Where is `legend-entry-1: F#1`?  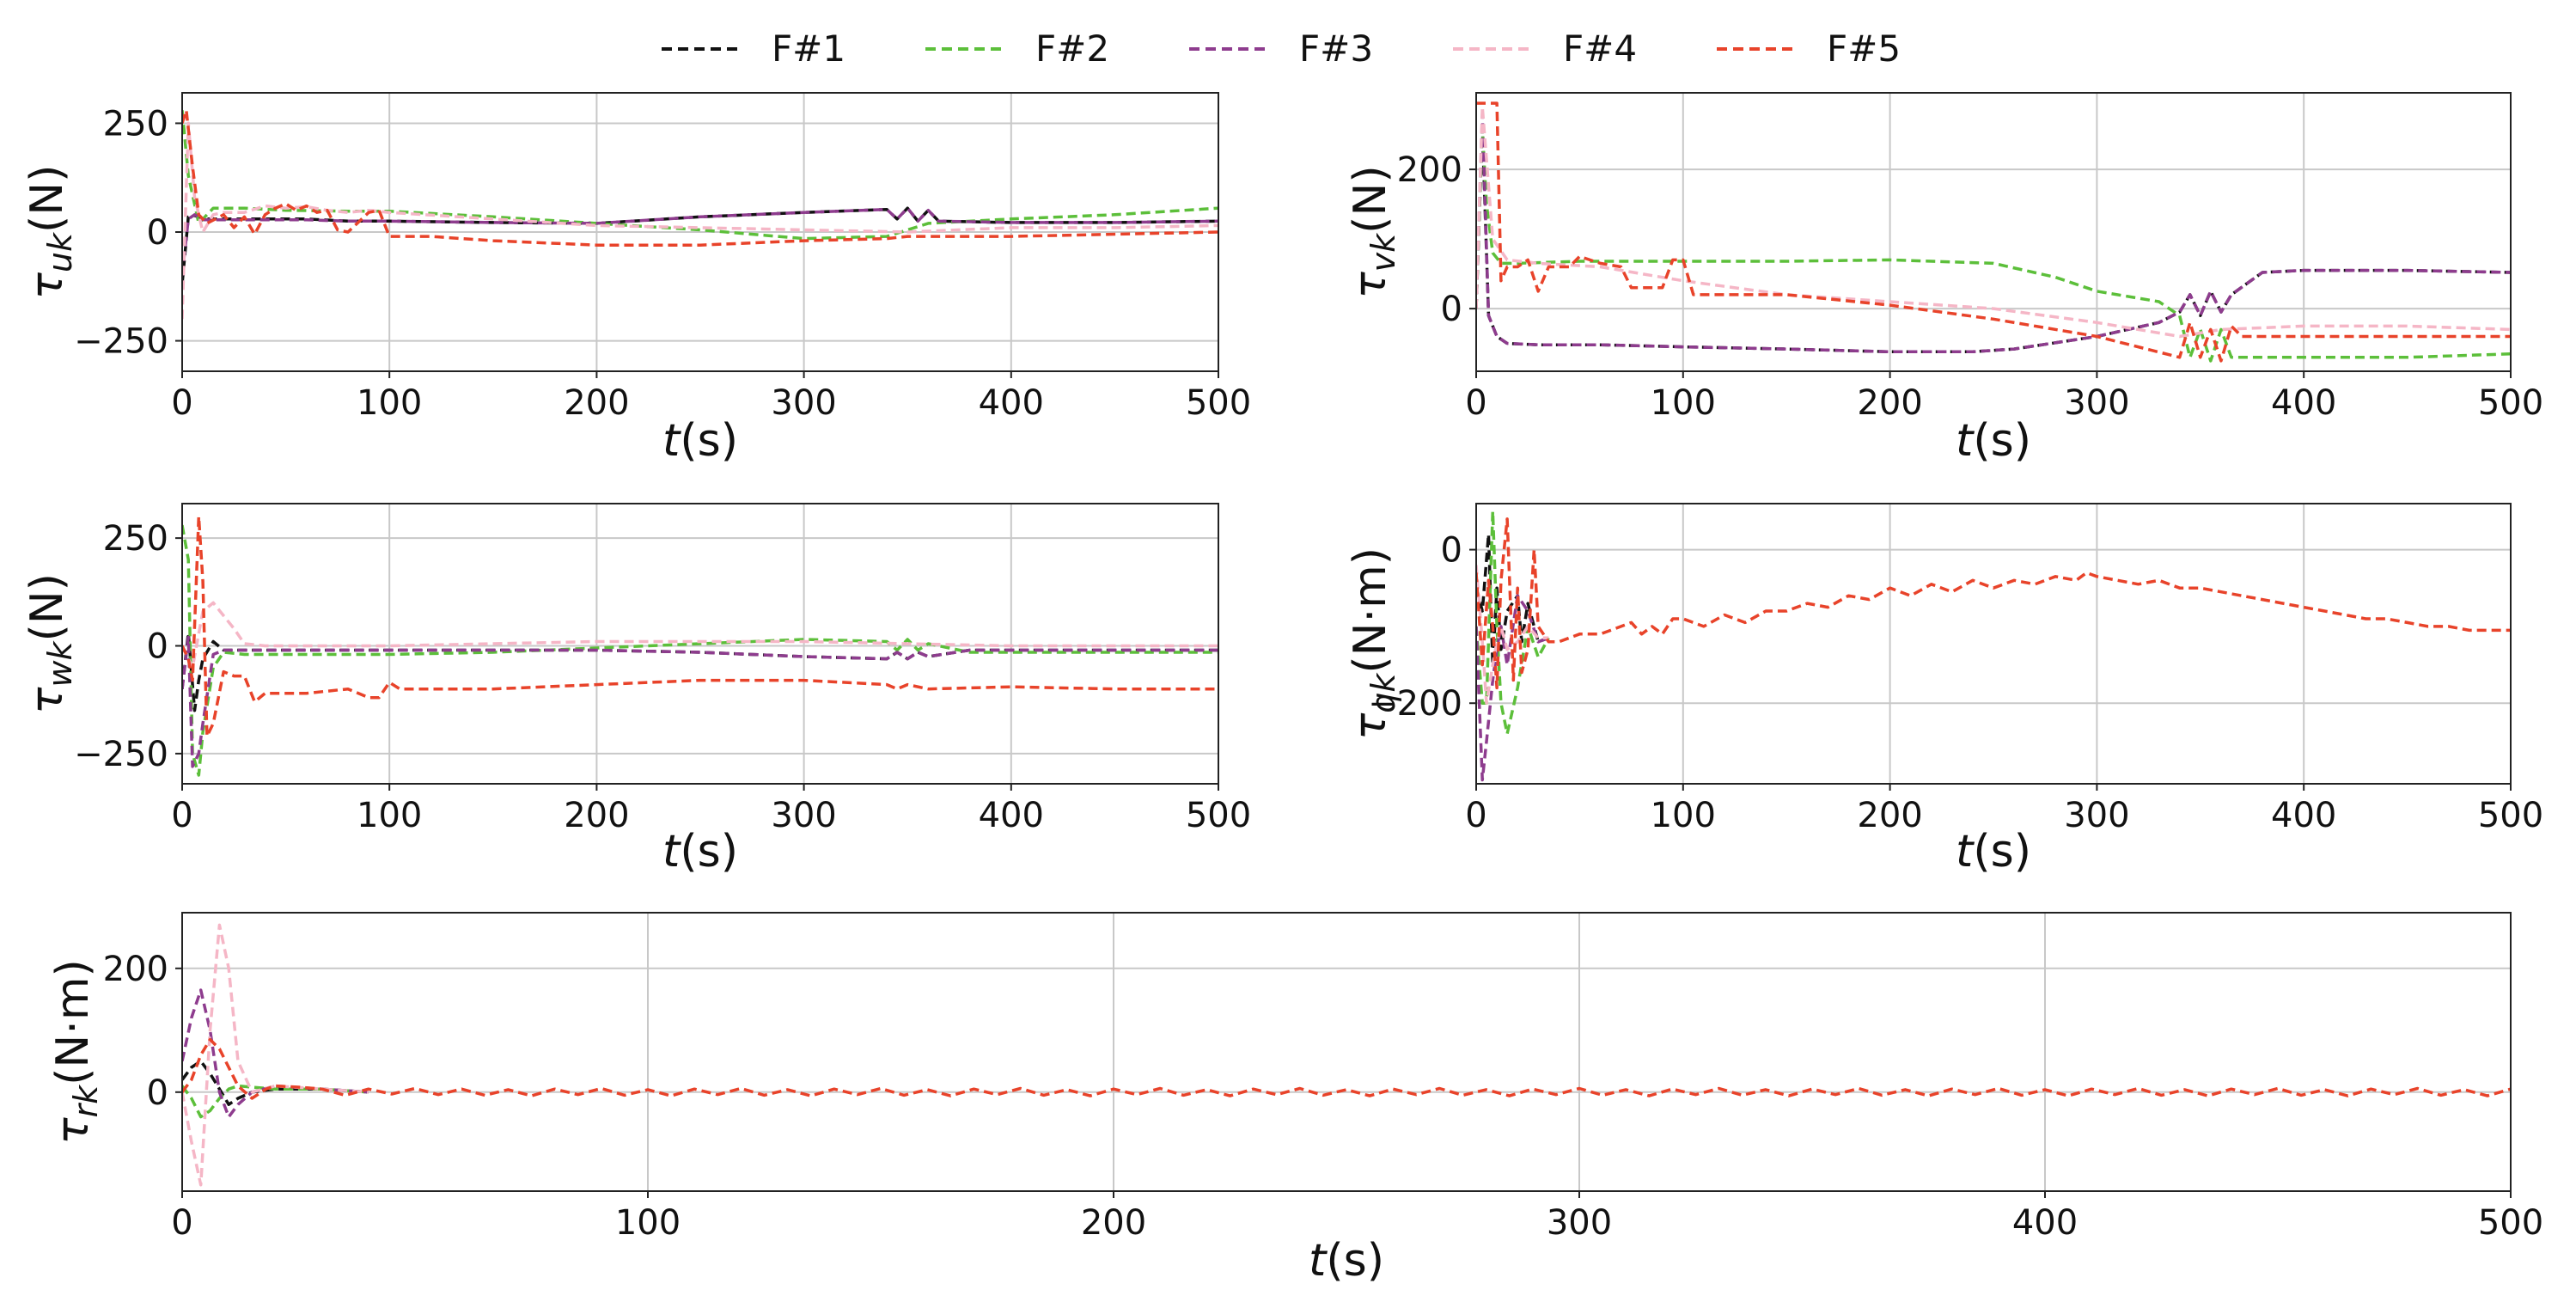
legend-entry-1: F#1 is located at coordinates (753, 49).